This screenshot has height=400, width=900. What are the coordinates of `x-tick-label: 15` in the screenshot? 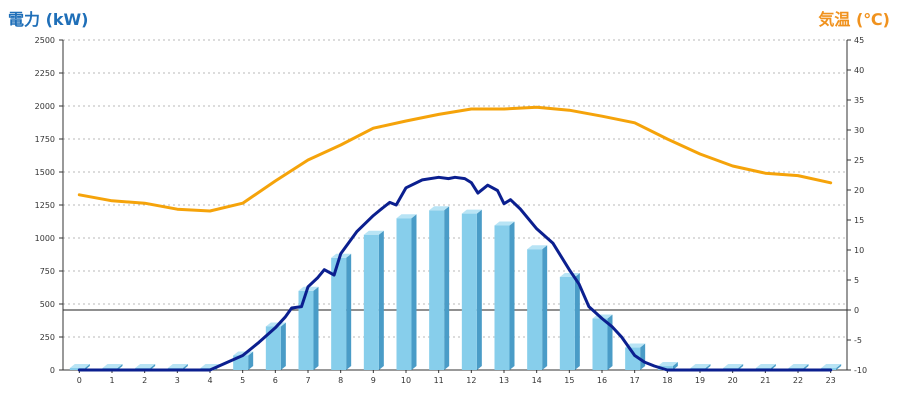 It's located at (569, 380).